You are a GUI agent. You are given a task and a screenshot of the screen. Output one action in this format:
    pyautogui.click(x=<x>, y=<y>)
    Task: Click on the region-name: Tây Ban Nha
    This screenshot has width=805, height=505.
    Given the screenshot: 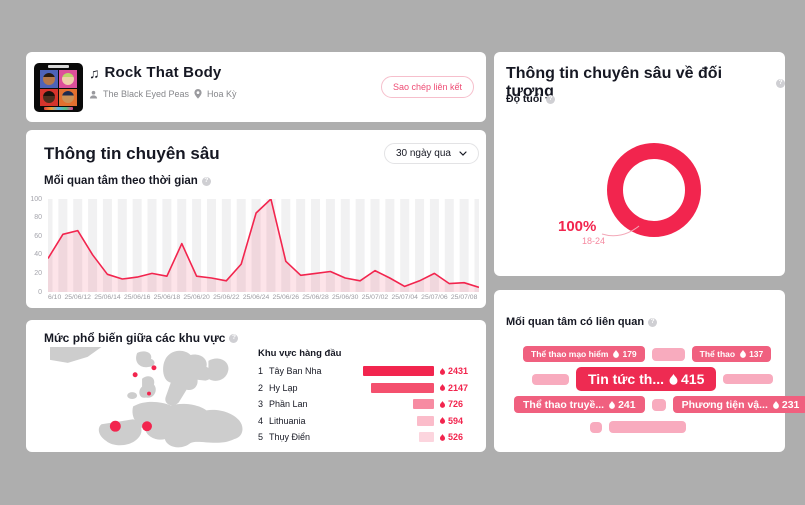 What is the action you would take?
    pyautogui.click(x=295, y=371)
    